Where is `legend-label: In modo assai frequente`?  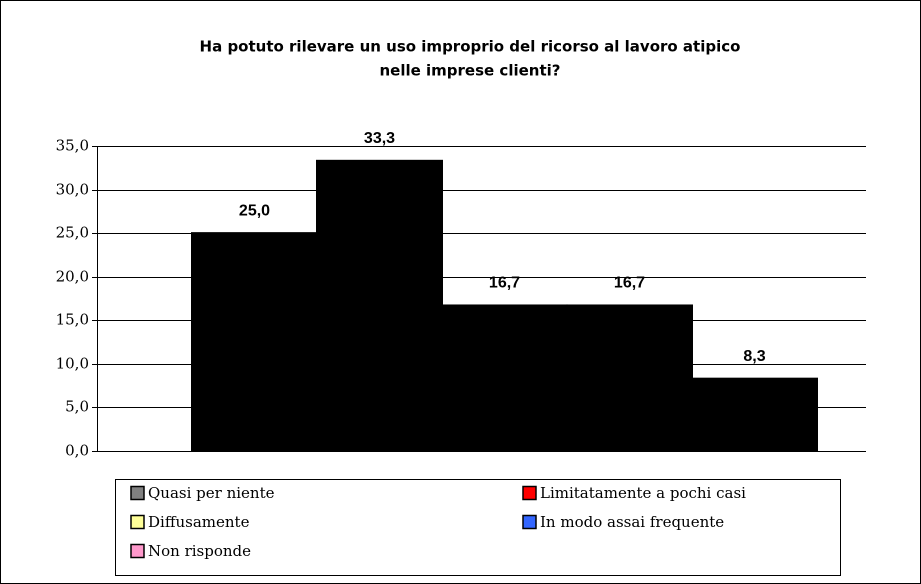
legend-label: In modo assai frequente is located at coordinates (632, 522).